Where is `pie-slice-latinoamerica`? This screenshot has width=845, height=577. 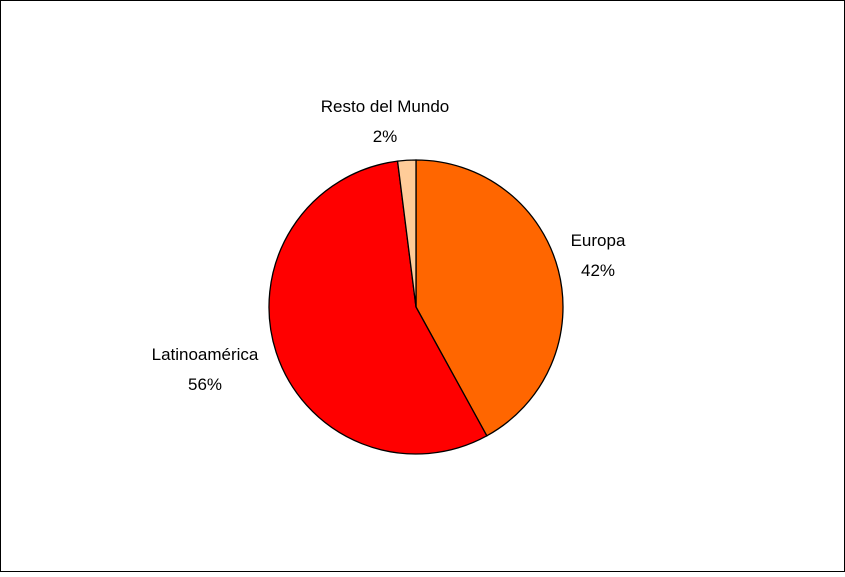
pie-slice-latinoamerica is located at coordinates (378, 307).